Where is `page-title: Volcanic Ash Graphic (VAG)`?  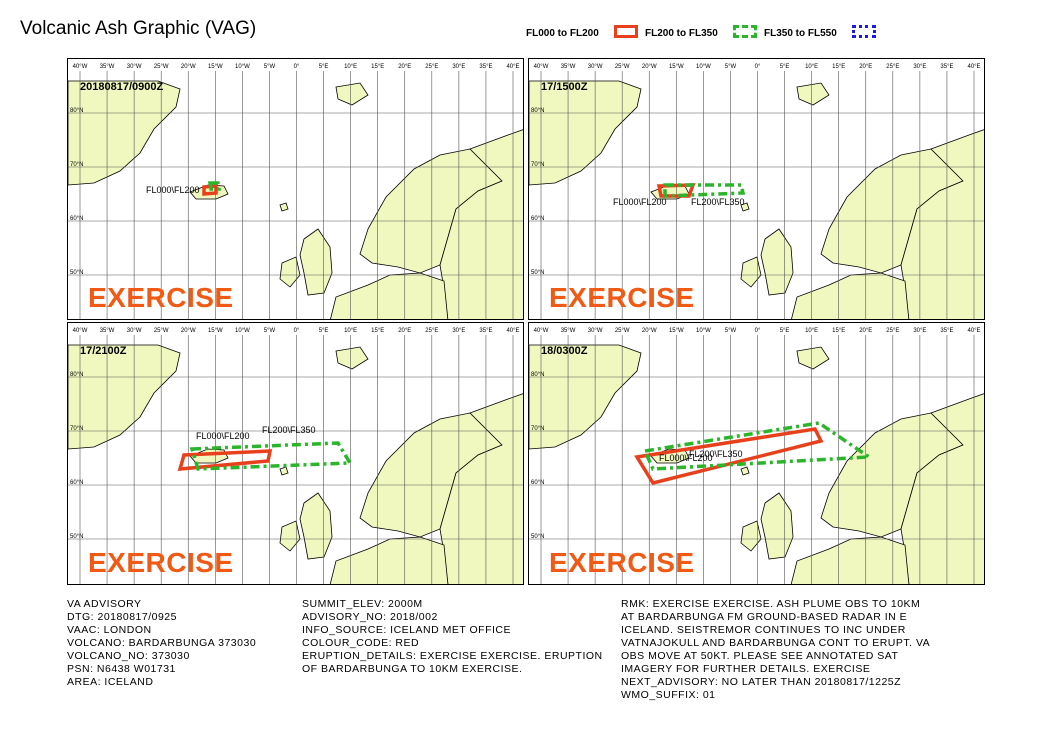
page-title: Volcanic Ash Graphic (VAG) is located at coordinates (138, 28).